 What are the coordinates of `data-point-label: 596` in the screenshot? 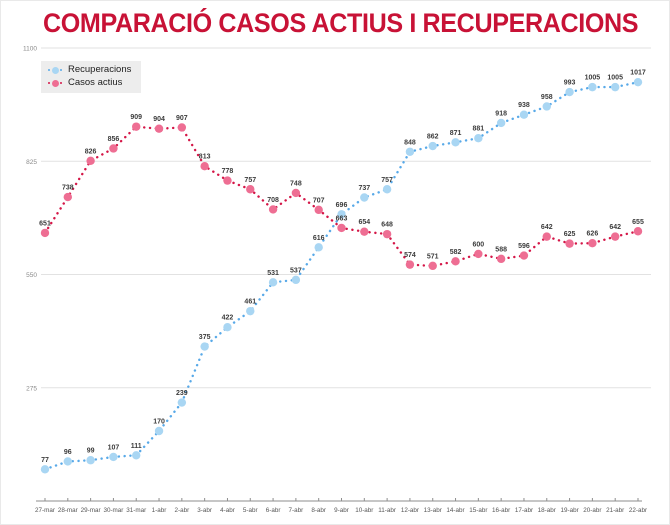 It's located at (524, 246).